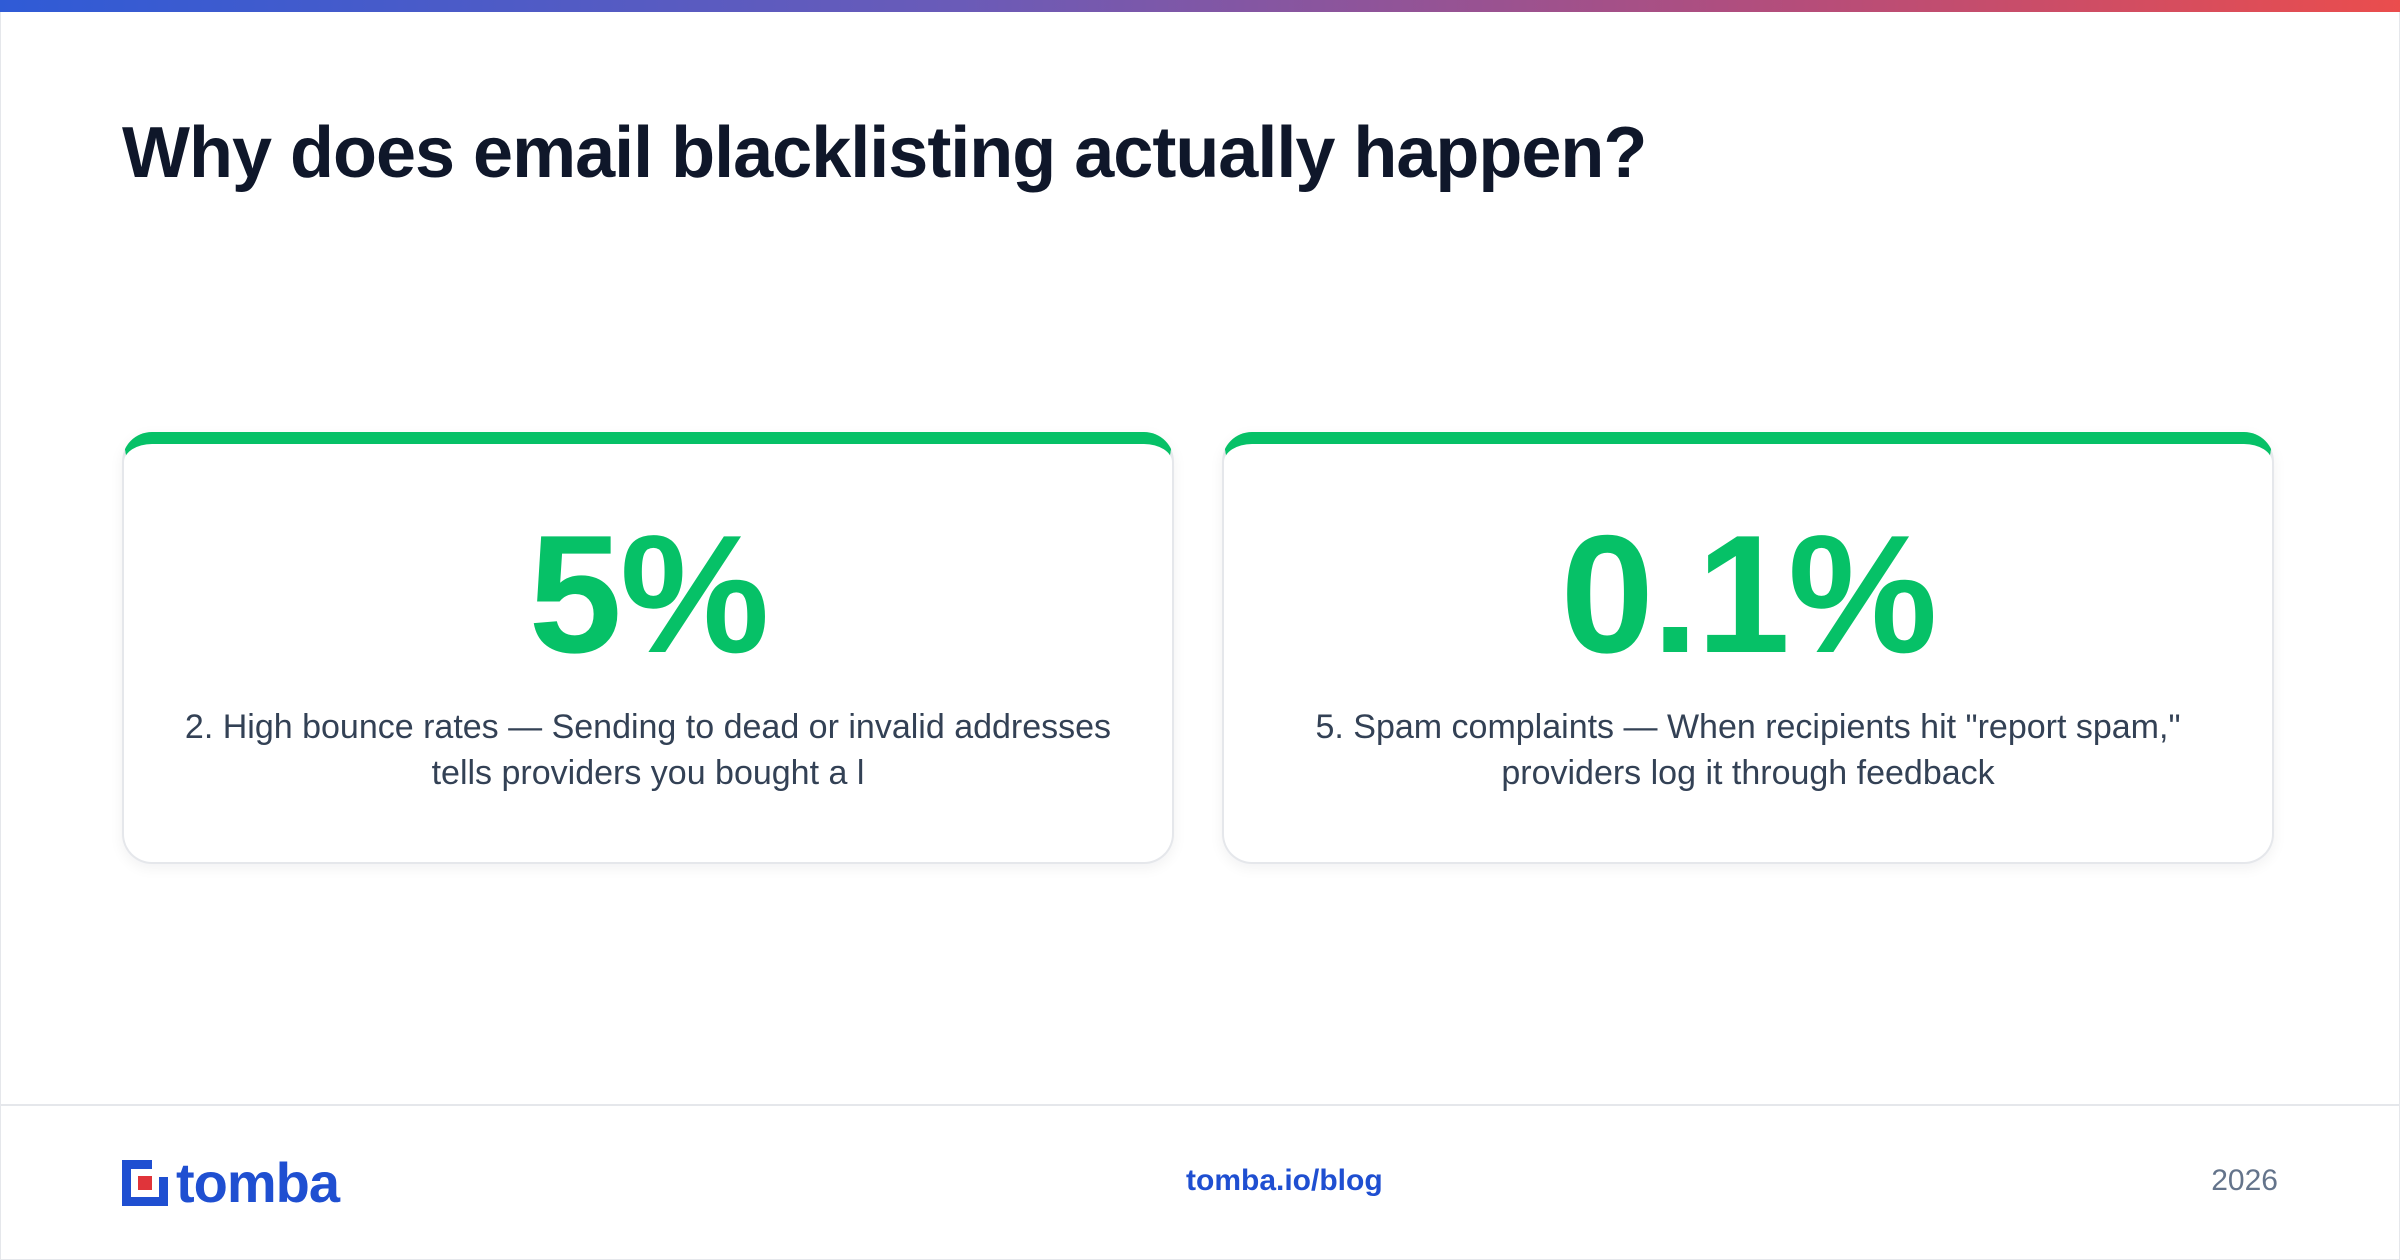 The image size is (2400, 1260). Describe the element at coordinates (2244, 1180) in the screenshot. I see `footer-year: 2026` at that location.